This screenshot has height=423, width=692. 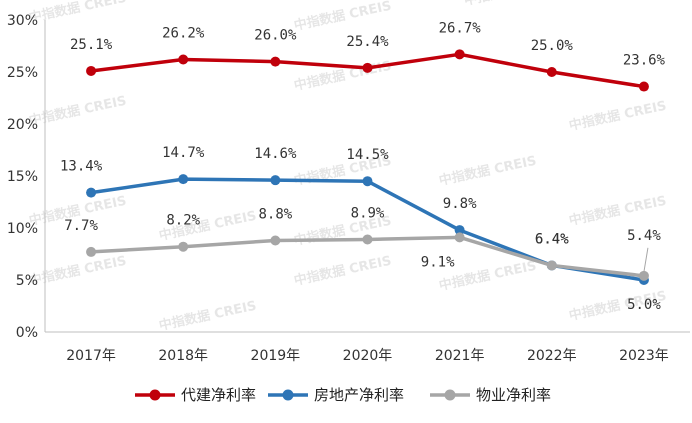 I want to click on data-label: 6.4%, so click(x=552, y=239).